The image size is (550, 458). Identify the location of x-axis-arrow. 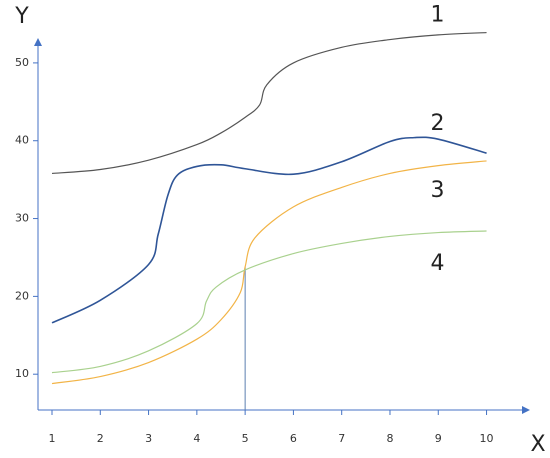
(526, 410).